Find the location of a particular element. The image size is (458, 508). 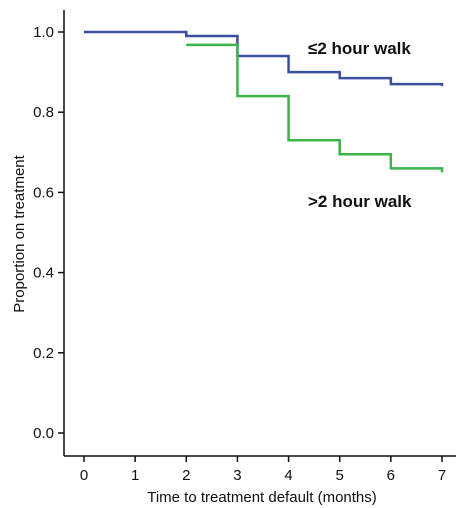

x-axis-title: Time to treatment default (months) is located at coordinates (262, 497).